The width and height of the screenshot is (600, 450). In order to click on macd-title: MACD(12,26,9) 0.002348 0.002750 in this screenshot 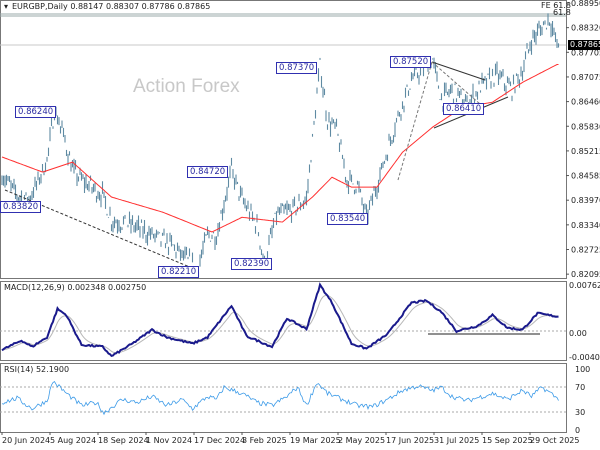, I will do `click(75, 287)`.